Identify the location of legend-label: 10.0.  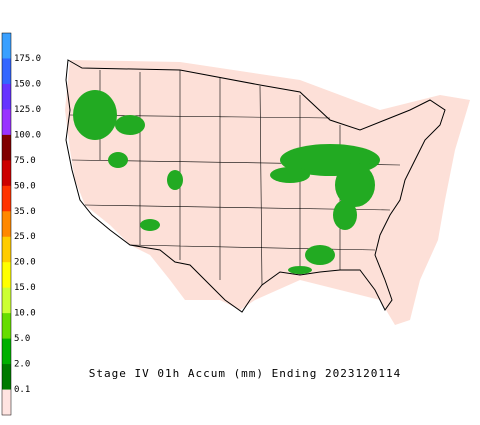
(25, 314).